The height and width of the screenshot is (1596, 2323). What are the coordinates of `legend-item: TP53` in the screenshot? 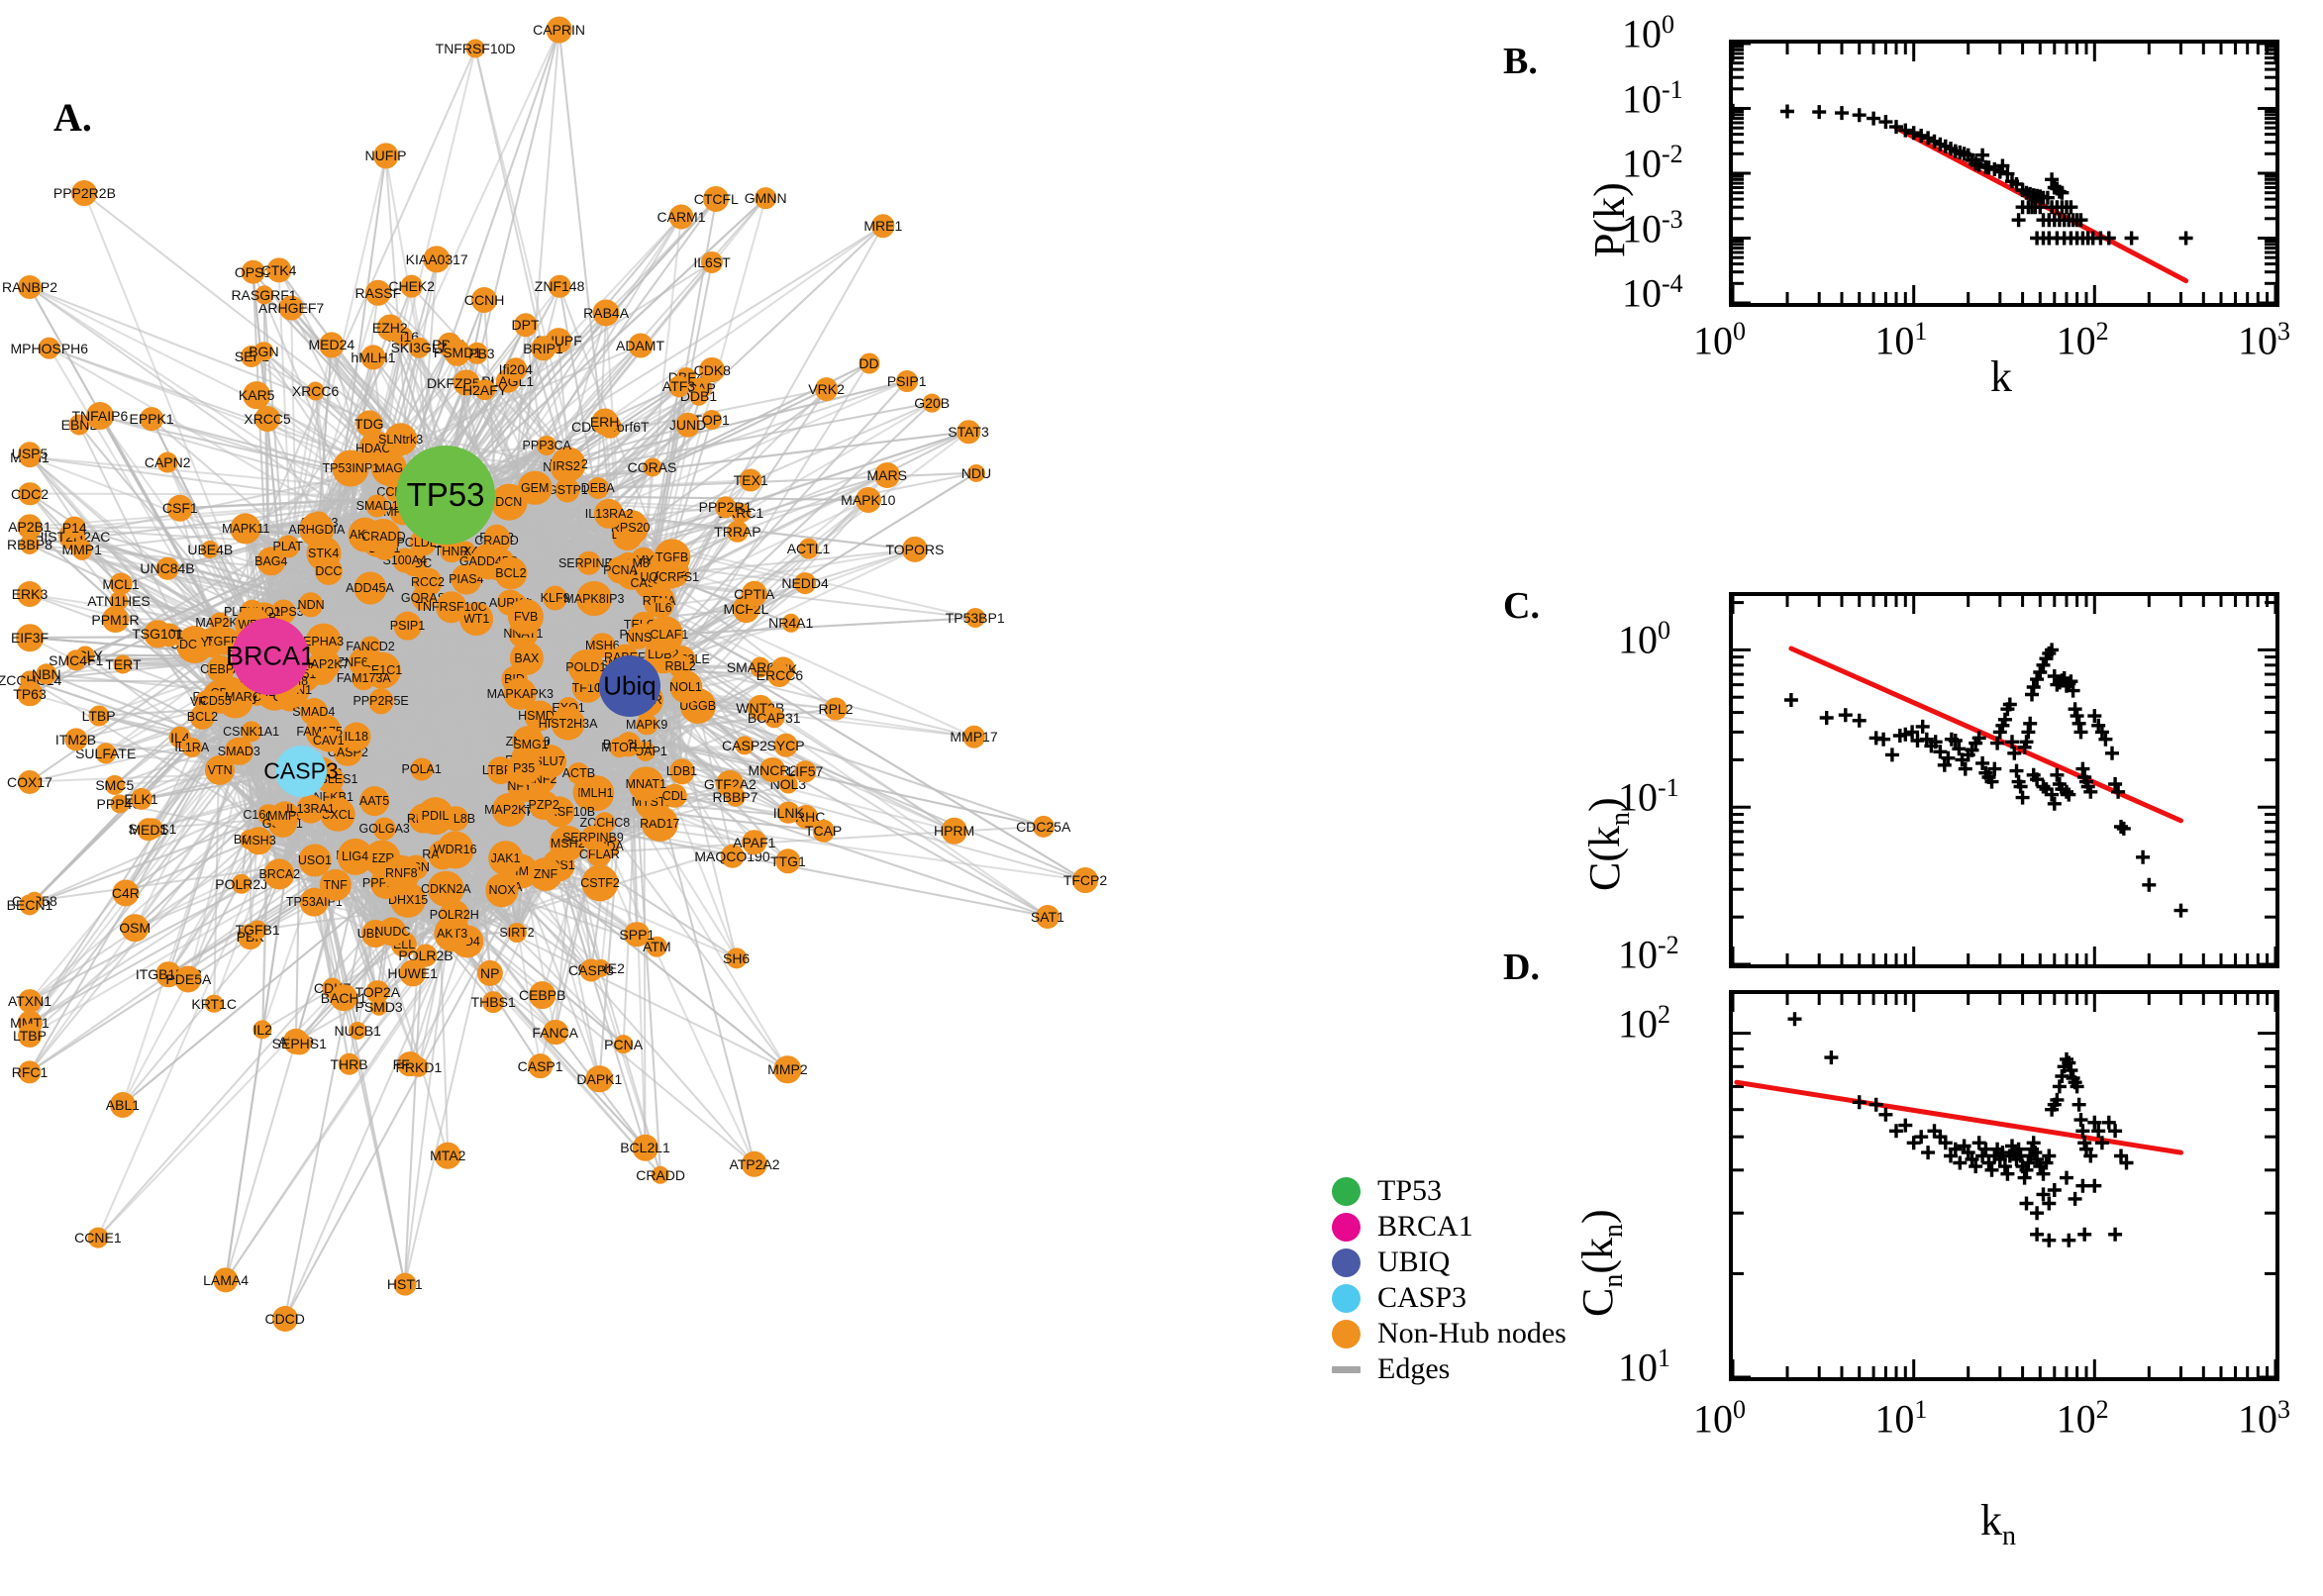 It's located at (1449, 1191).